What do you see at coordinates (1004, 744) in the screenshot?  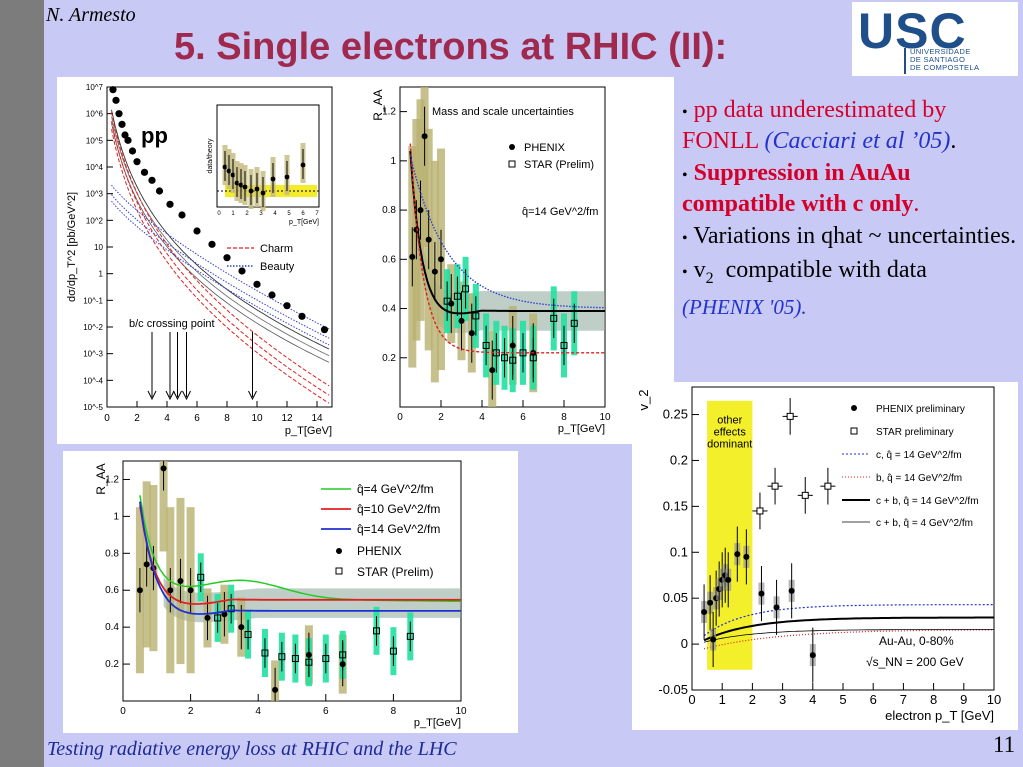 I see `page-number: 11` at bounding box center [1004, 744].